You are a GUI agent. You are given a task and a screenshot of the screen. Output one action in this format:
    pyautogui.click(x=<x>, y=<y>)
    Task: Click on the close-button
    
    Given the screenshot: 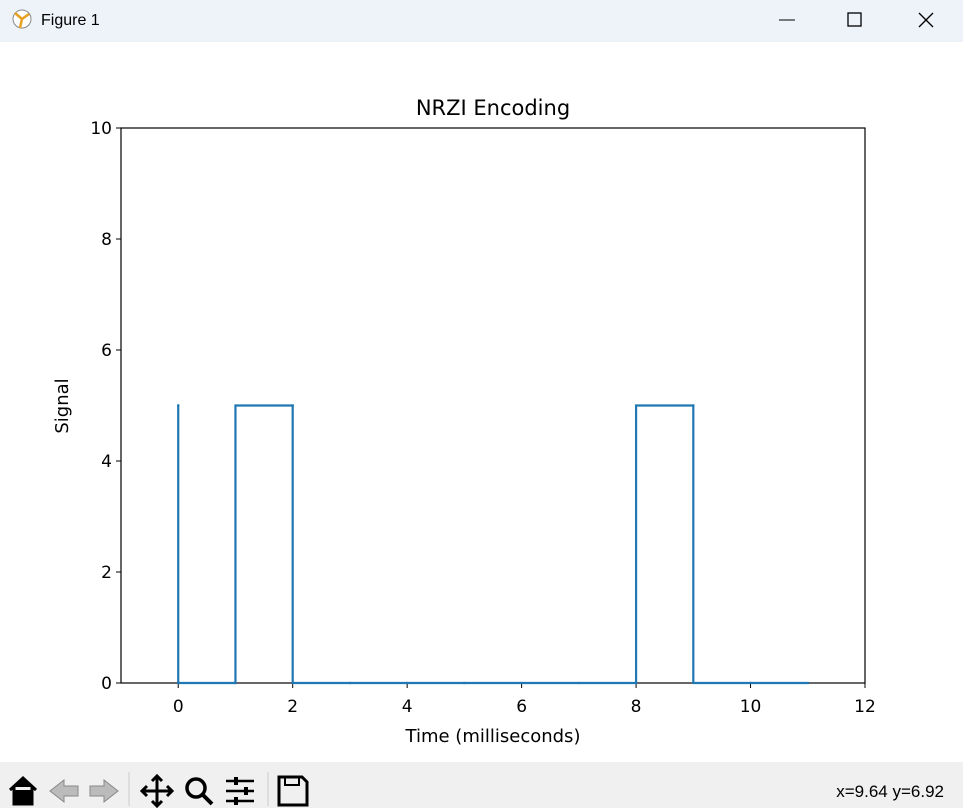 What is the action you would take?
    pyautogui.click(x=926, y=20)
    